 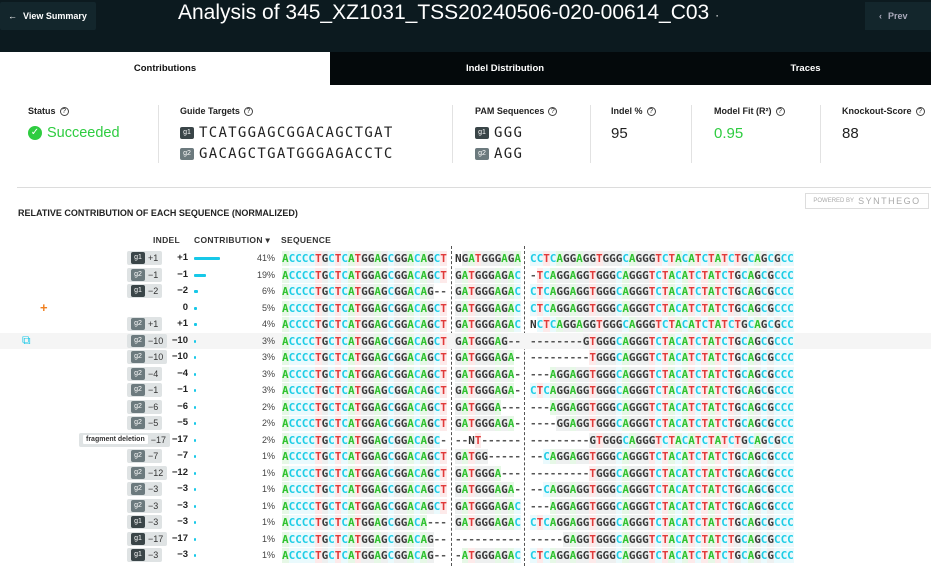 What do you see at coordinates (166, 240) in the screenshot?
I see `column-indel: INDEL` at bounding box center [166, 240].